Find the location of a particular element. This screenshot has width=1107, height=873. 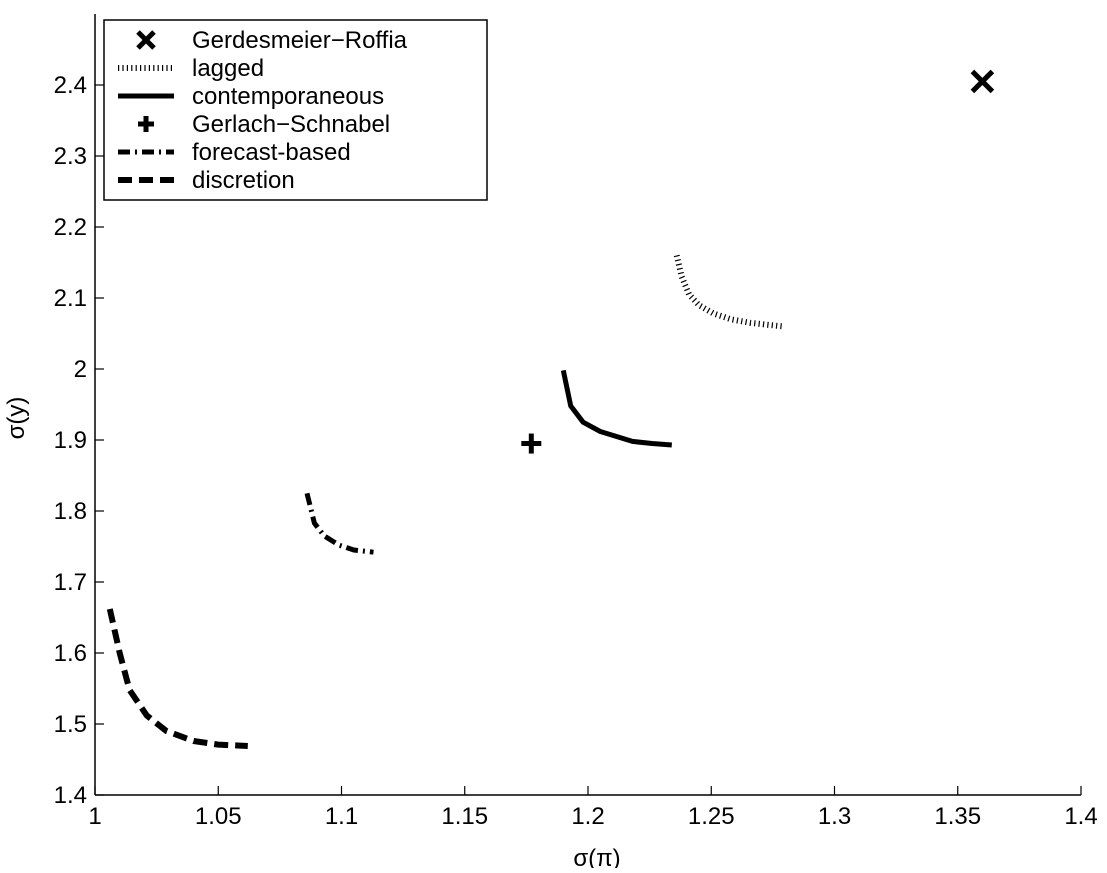

x-tick-label: 1.4 is located at coordinates (1080, 816).